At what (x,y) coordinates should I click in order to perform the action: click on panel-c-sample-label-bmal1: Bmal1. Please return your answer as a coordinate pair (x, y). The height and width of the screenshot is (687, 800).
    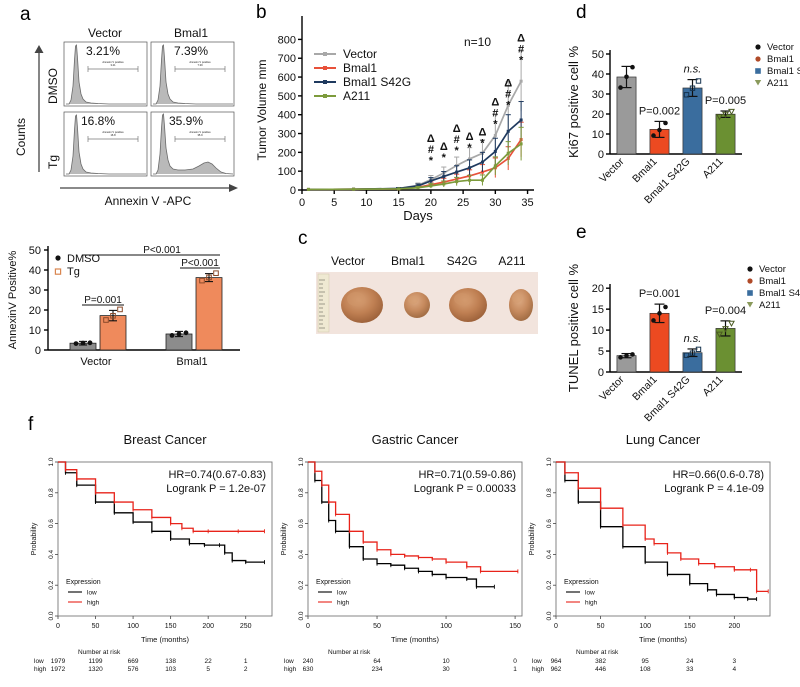
    Looking at the image, I should click on (407, 261).